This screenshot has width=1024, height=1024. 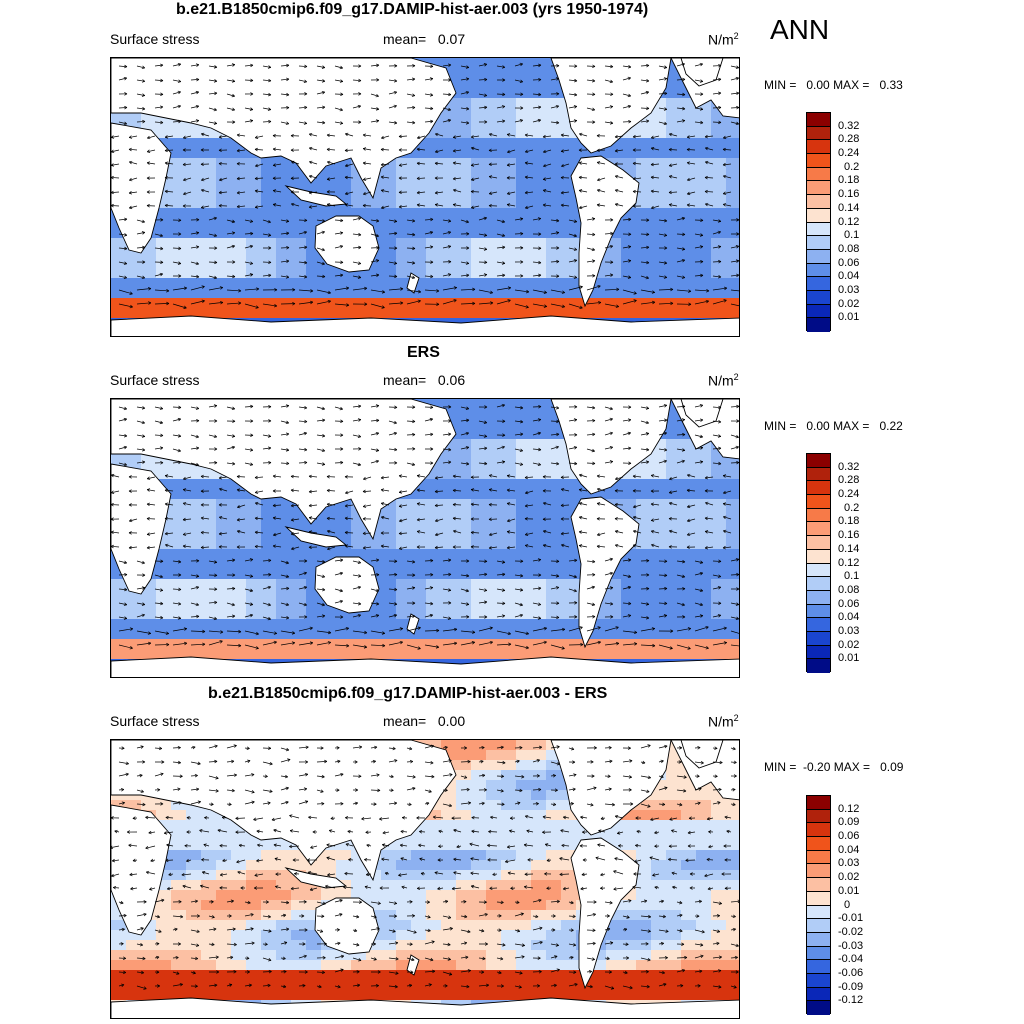 What do you see at coordinates (851, 1000) in the screenshot?
I see `colorbar-tick-label: -0.12` at bounding box center [851, 1000].